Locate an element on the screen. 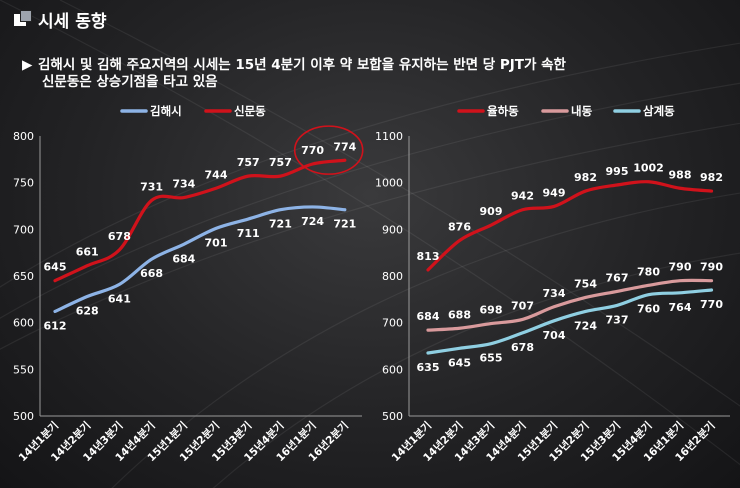 The image size is (740, 488). data-label: 707 is located at coordinates (522, 305).